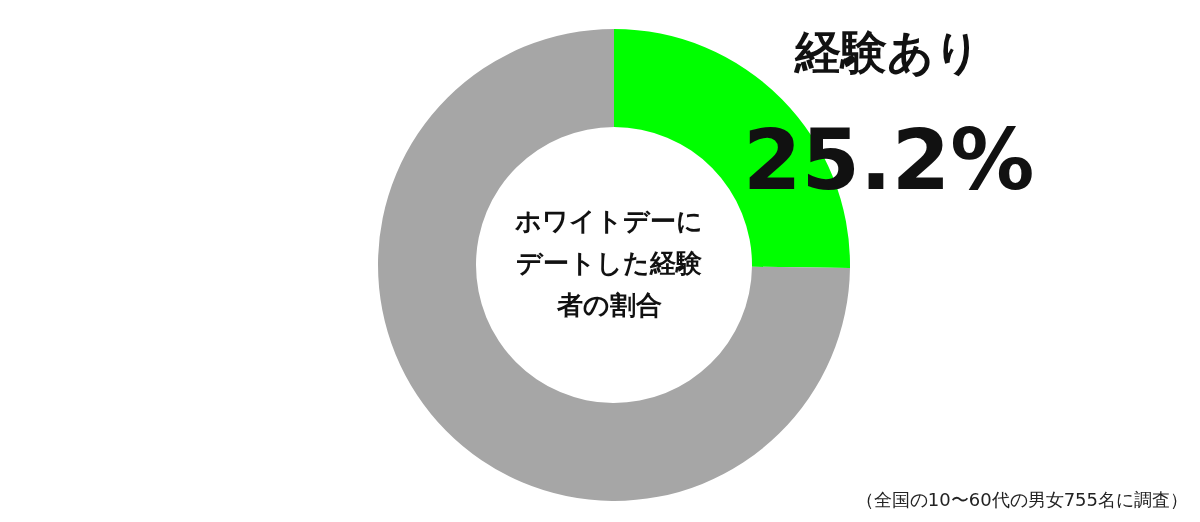 This screenshot has width=1200, height=522. What do you see at coordinates (887, 52) in the screenshot?
I see `slice-label: 経験あり` at bounding box center [887, 52].